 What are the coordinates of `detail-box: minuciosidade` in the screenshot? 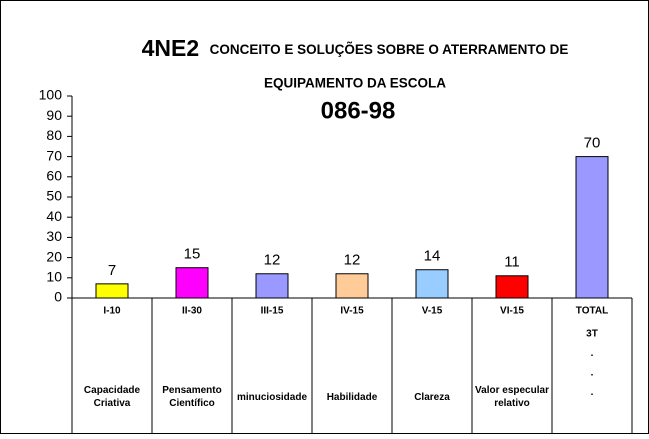 It's located at (271, 397).